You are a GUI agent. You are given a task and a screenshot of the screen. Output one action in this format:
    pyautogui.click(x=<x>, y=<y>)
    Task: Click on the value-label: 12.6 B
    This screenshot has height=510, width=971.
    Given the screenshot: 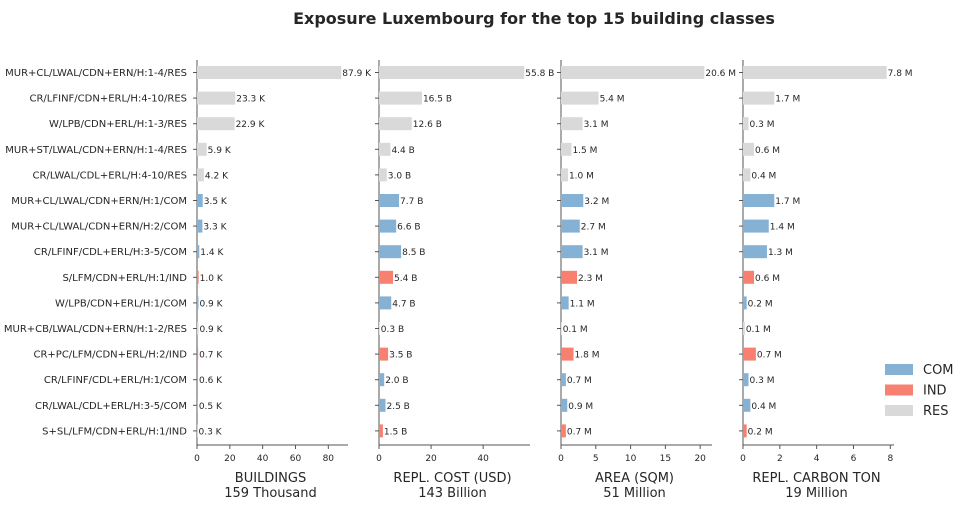 What is the action you would take?
    pyautogui.click(x=427, y=125)
    